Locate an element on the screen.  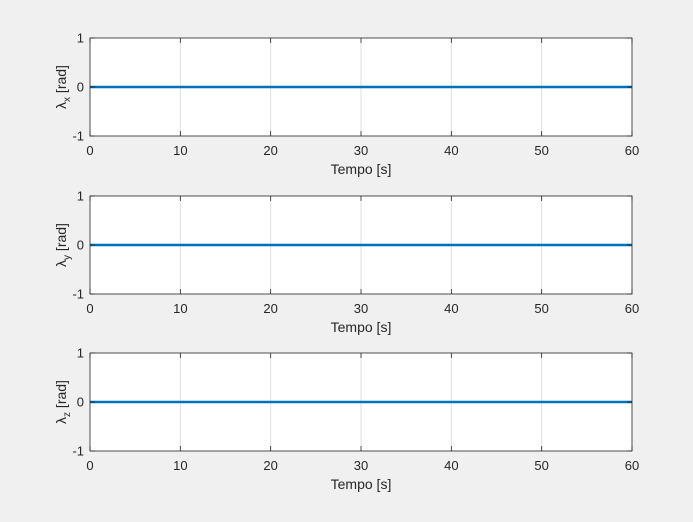
y-axis-label: λy [rad] is located at coordinates (63, 245).